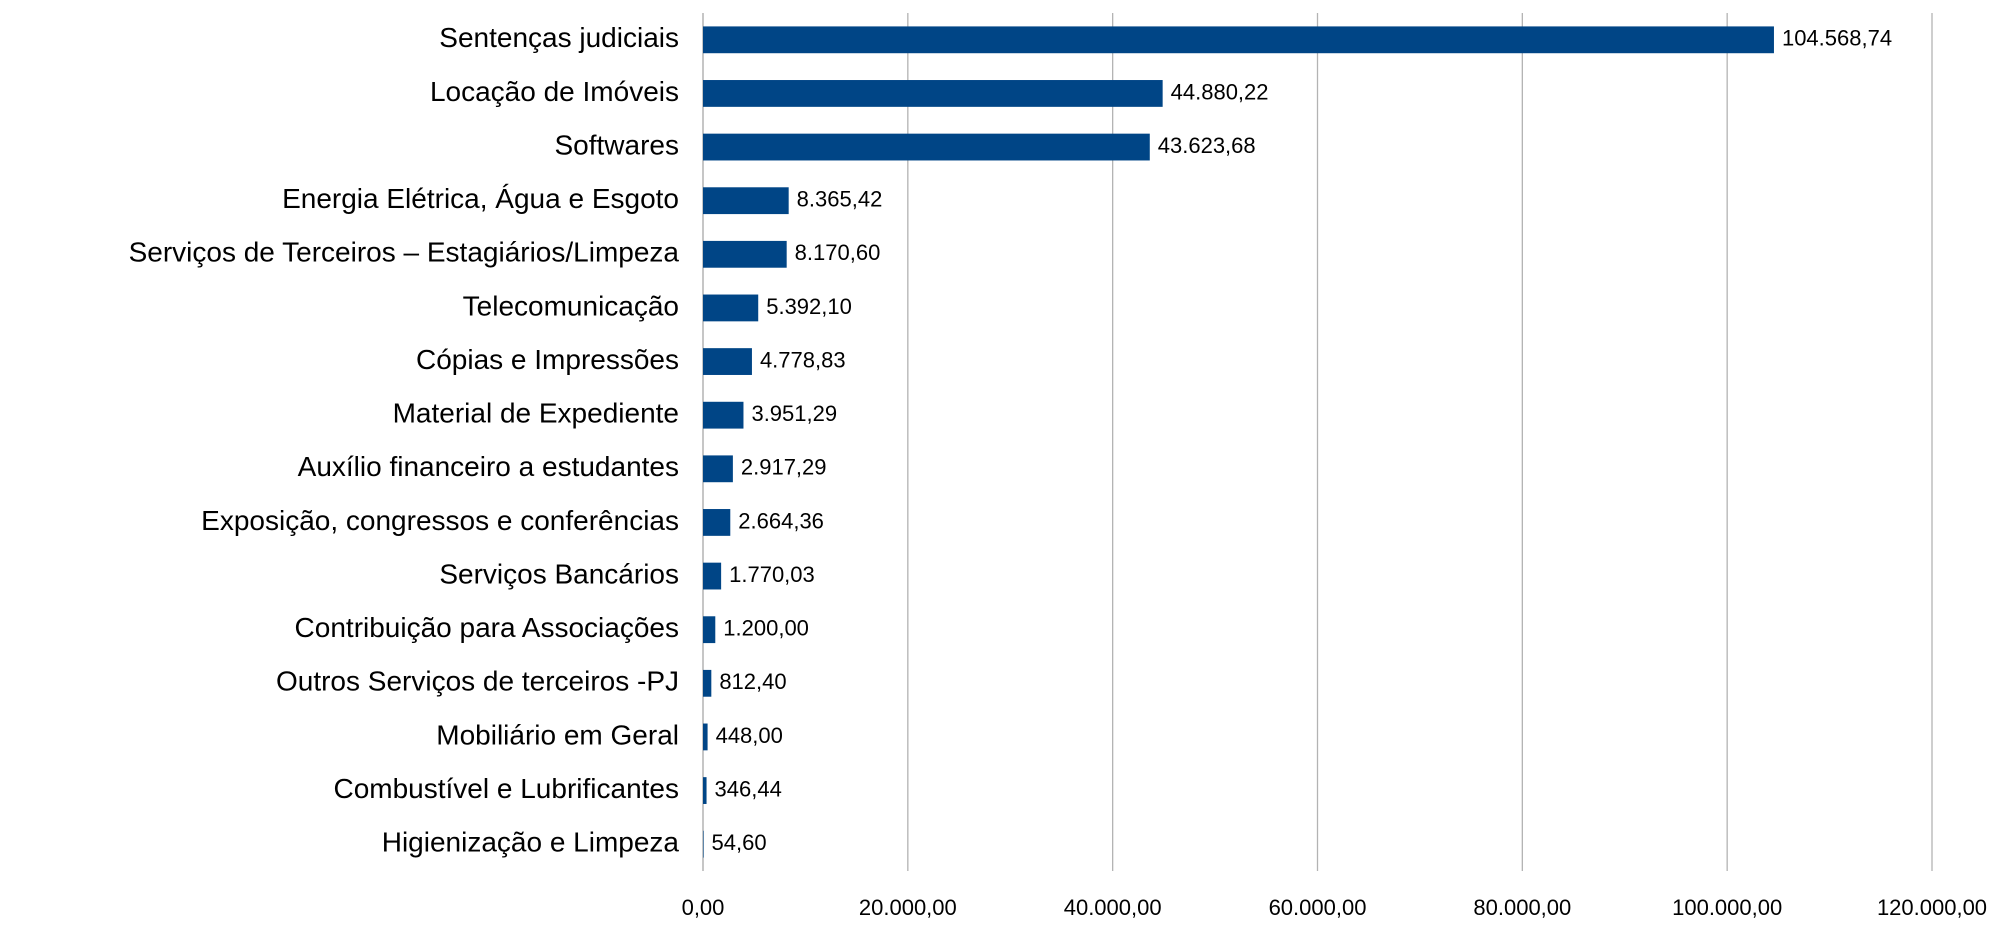 The image size is (2008, 928). I want to click on value-label: 4.778,83, so click(803, 359).